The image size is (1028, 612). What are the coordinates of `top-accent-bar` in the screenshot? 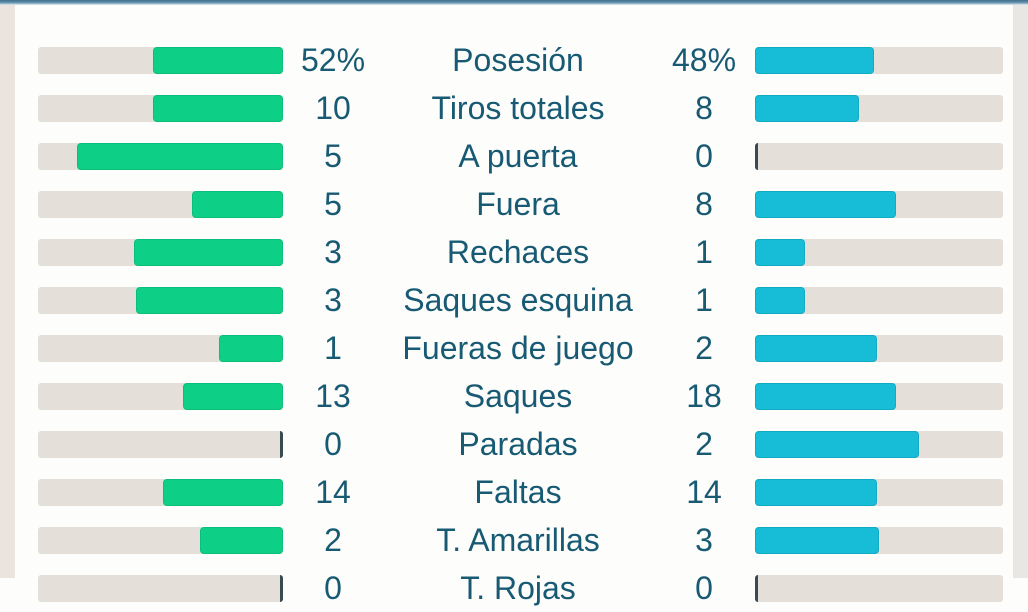 It's located at (514, 2).